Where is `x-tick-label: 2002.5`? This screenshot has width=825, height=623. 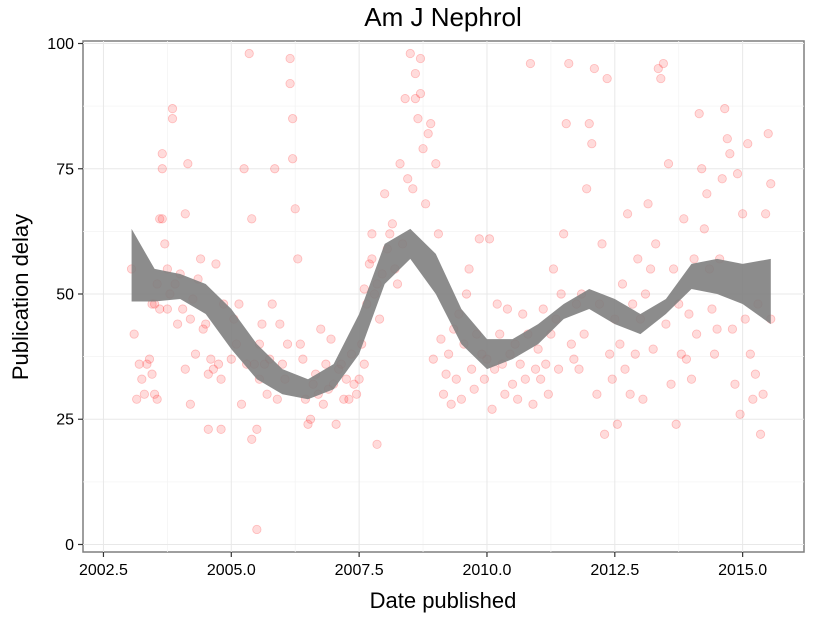
x-tick-label: 2002.5 is located at coordinates (103, 570).